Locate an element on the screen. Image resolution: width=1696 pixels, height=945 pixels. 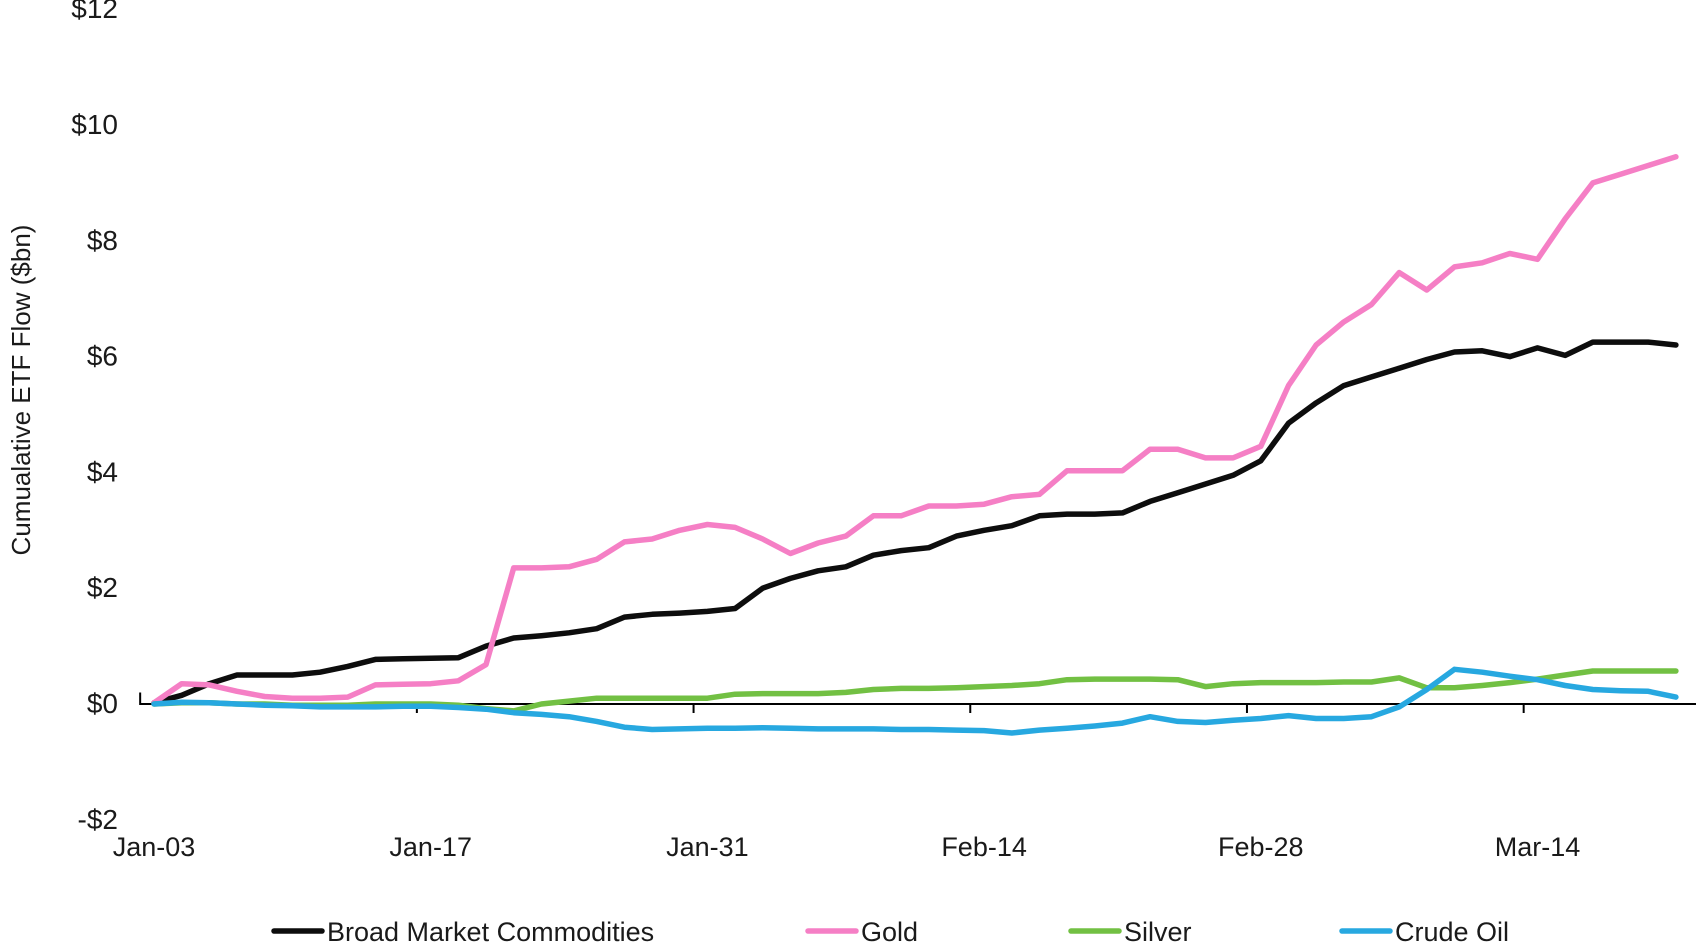
y-tick-label: $2 is located at coordinates (102, 587).